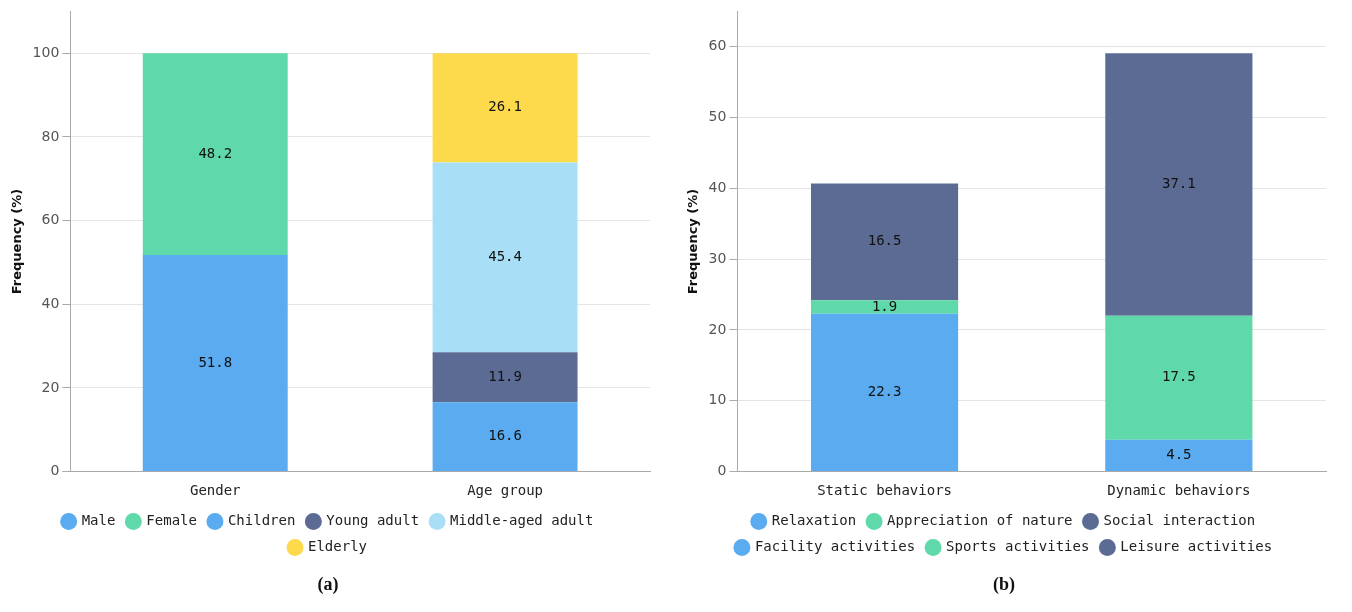 The width and height of the screenshot is (1352, 612). Describe the element at coordinates (46, 51) in the screenshot. I see `y-tick-label: 100` at that location.